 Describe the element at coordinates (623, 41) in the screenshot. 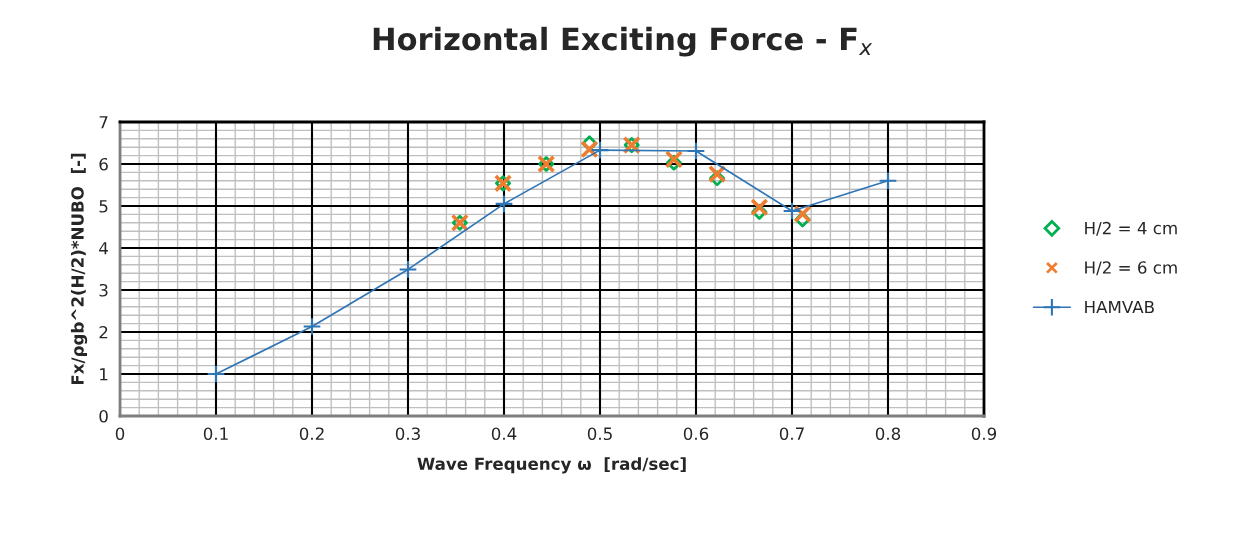

I see `chart-title: Horizontal Exciting Force - F$_{x}$` at that location.